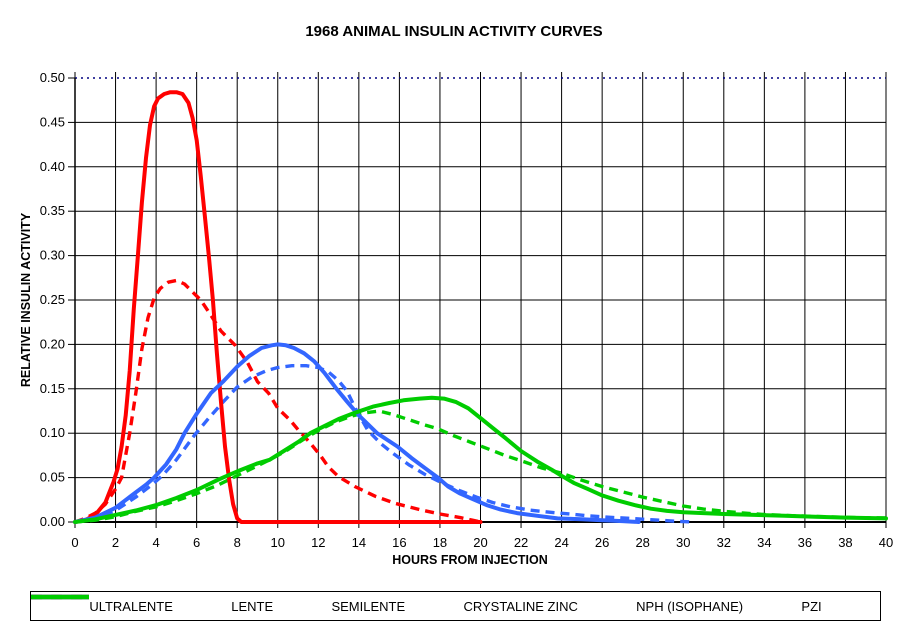 This screenshot has height=623, width=911. Describe the element at coordinates (52, 477) in the screenshot. I see `y-tick-label: 0.05` at that location.